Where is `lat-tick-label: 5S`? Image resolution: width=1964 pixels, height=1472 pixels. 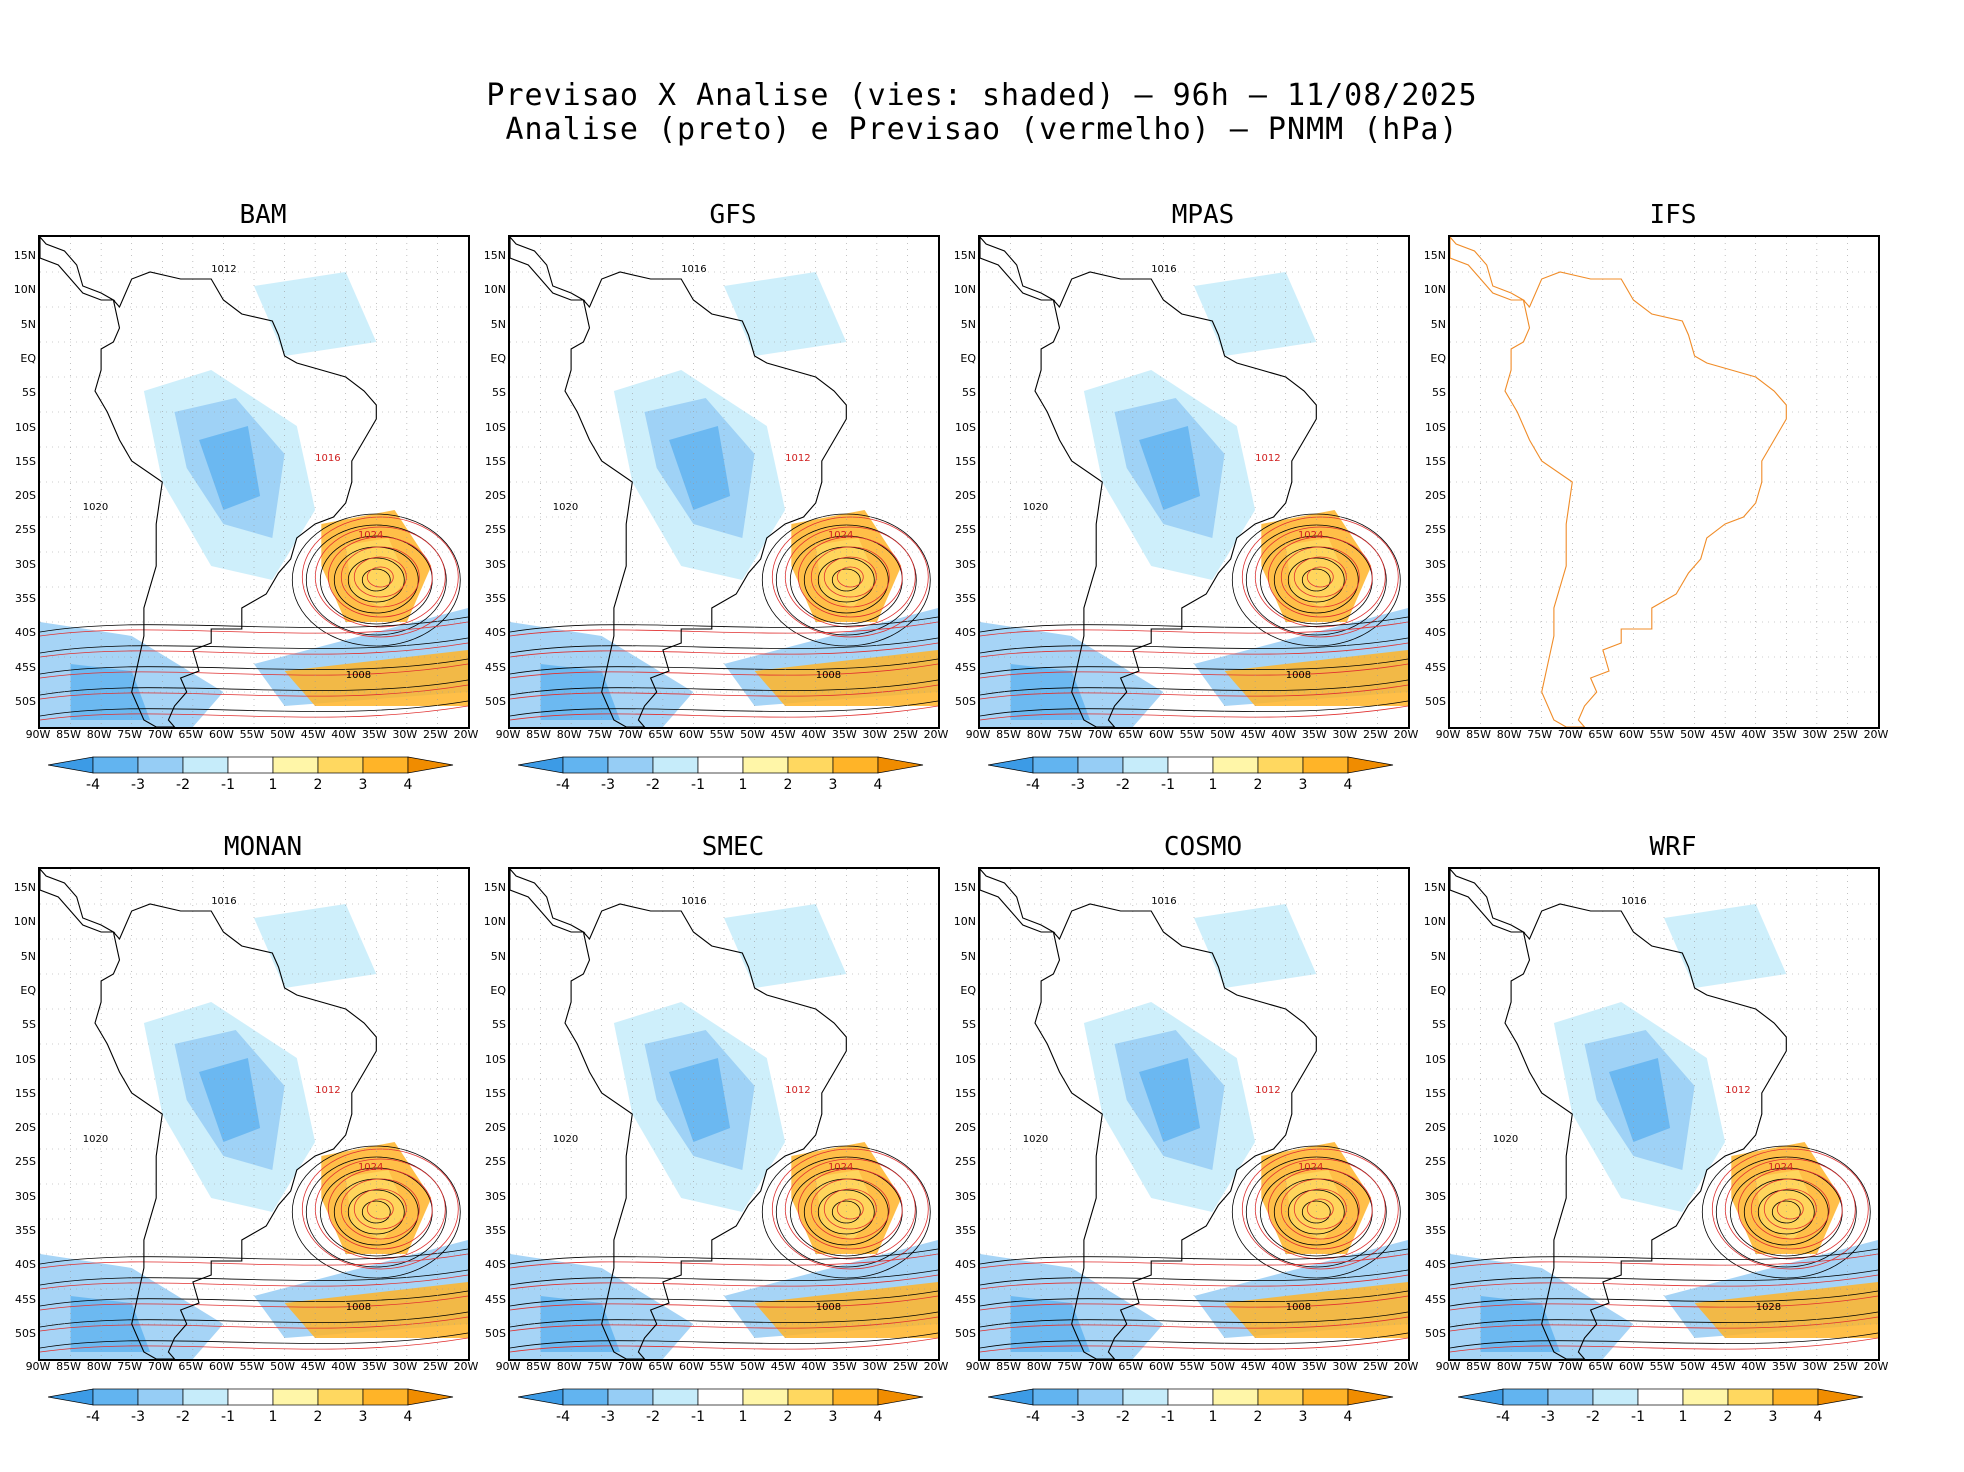 lat-tick-label: 5S is located at coordinates (969, 1025).